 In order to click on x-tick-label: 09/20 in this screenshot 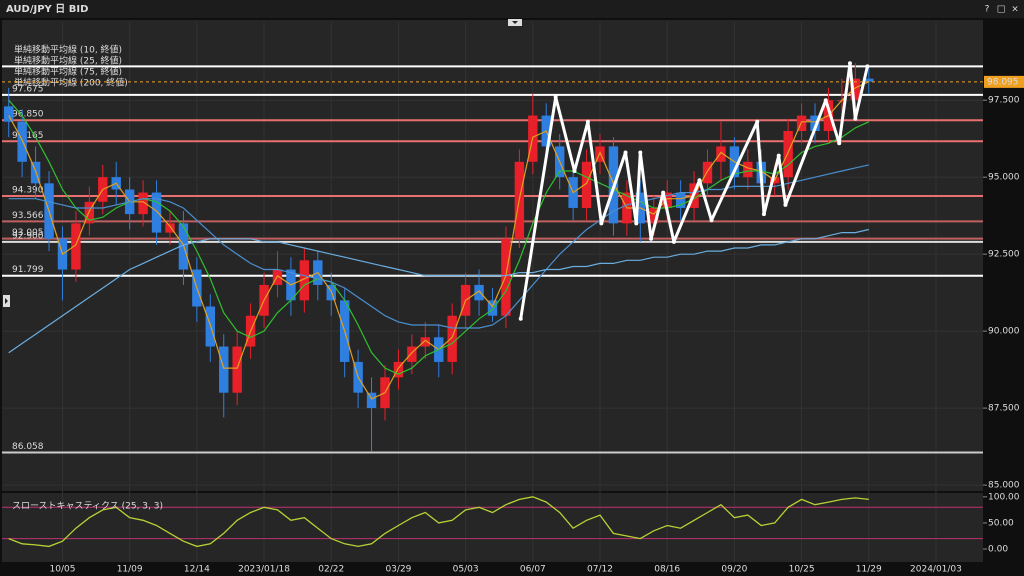, I will do `click(734, 570)`.